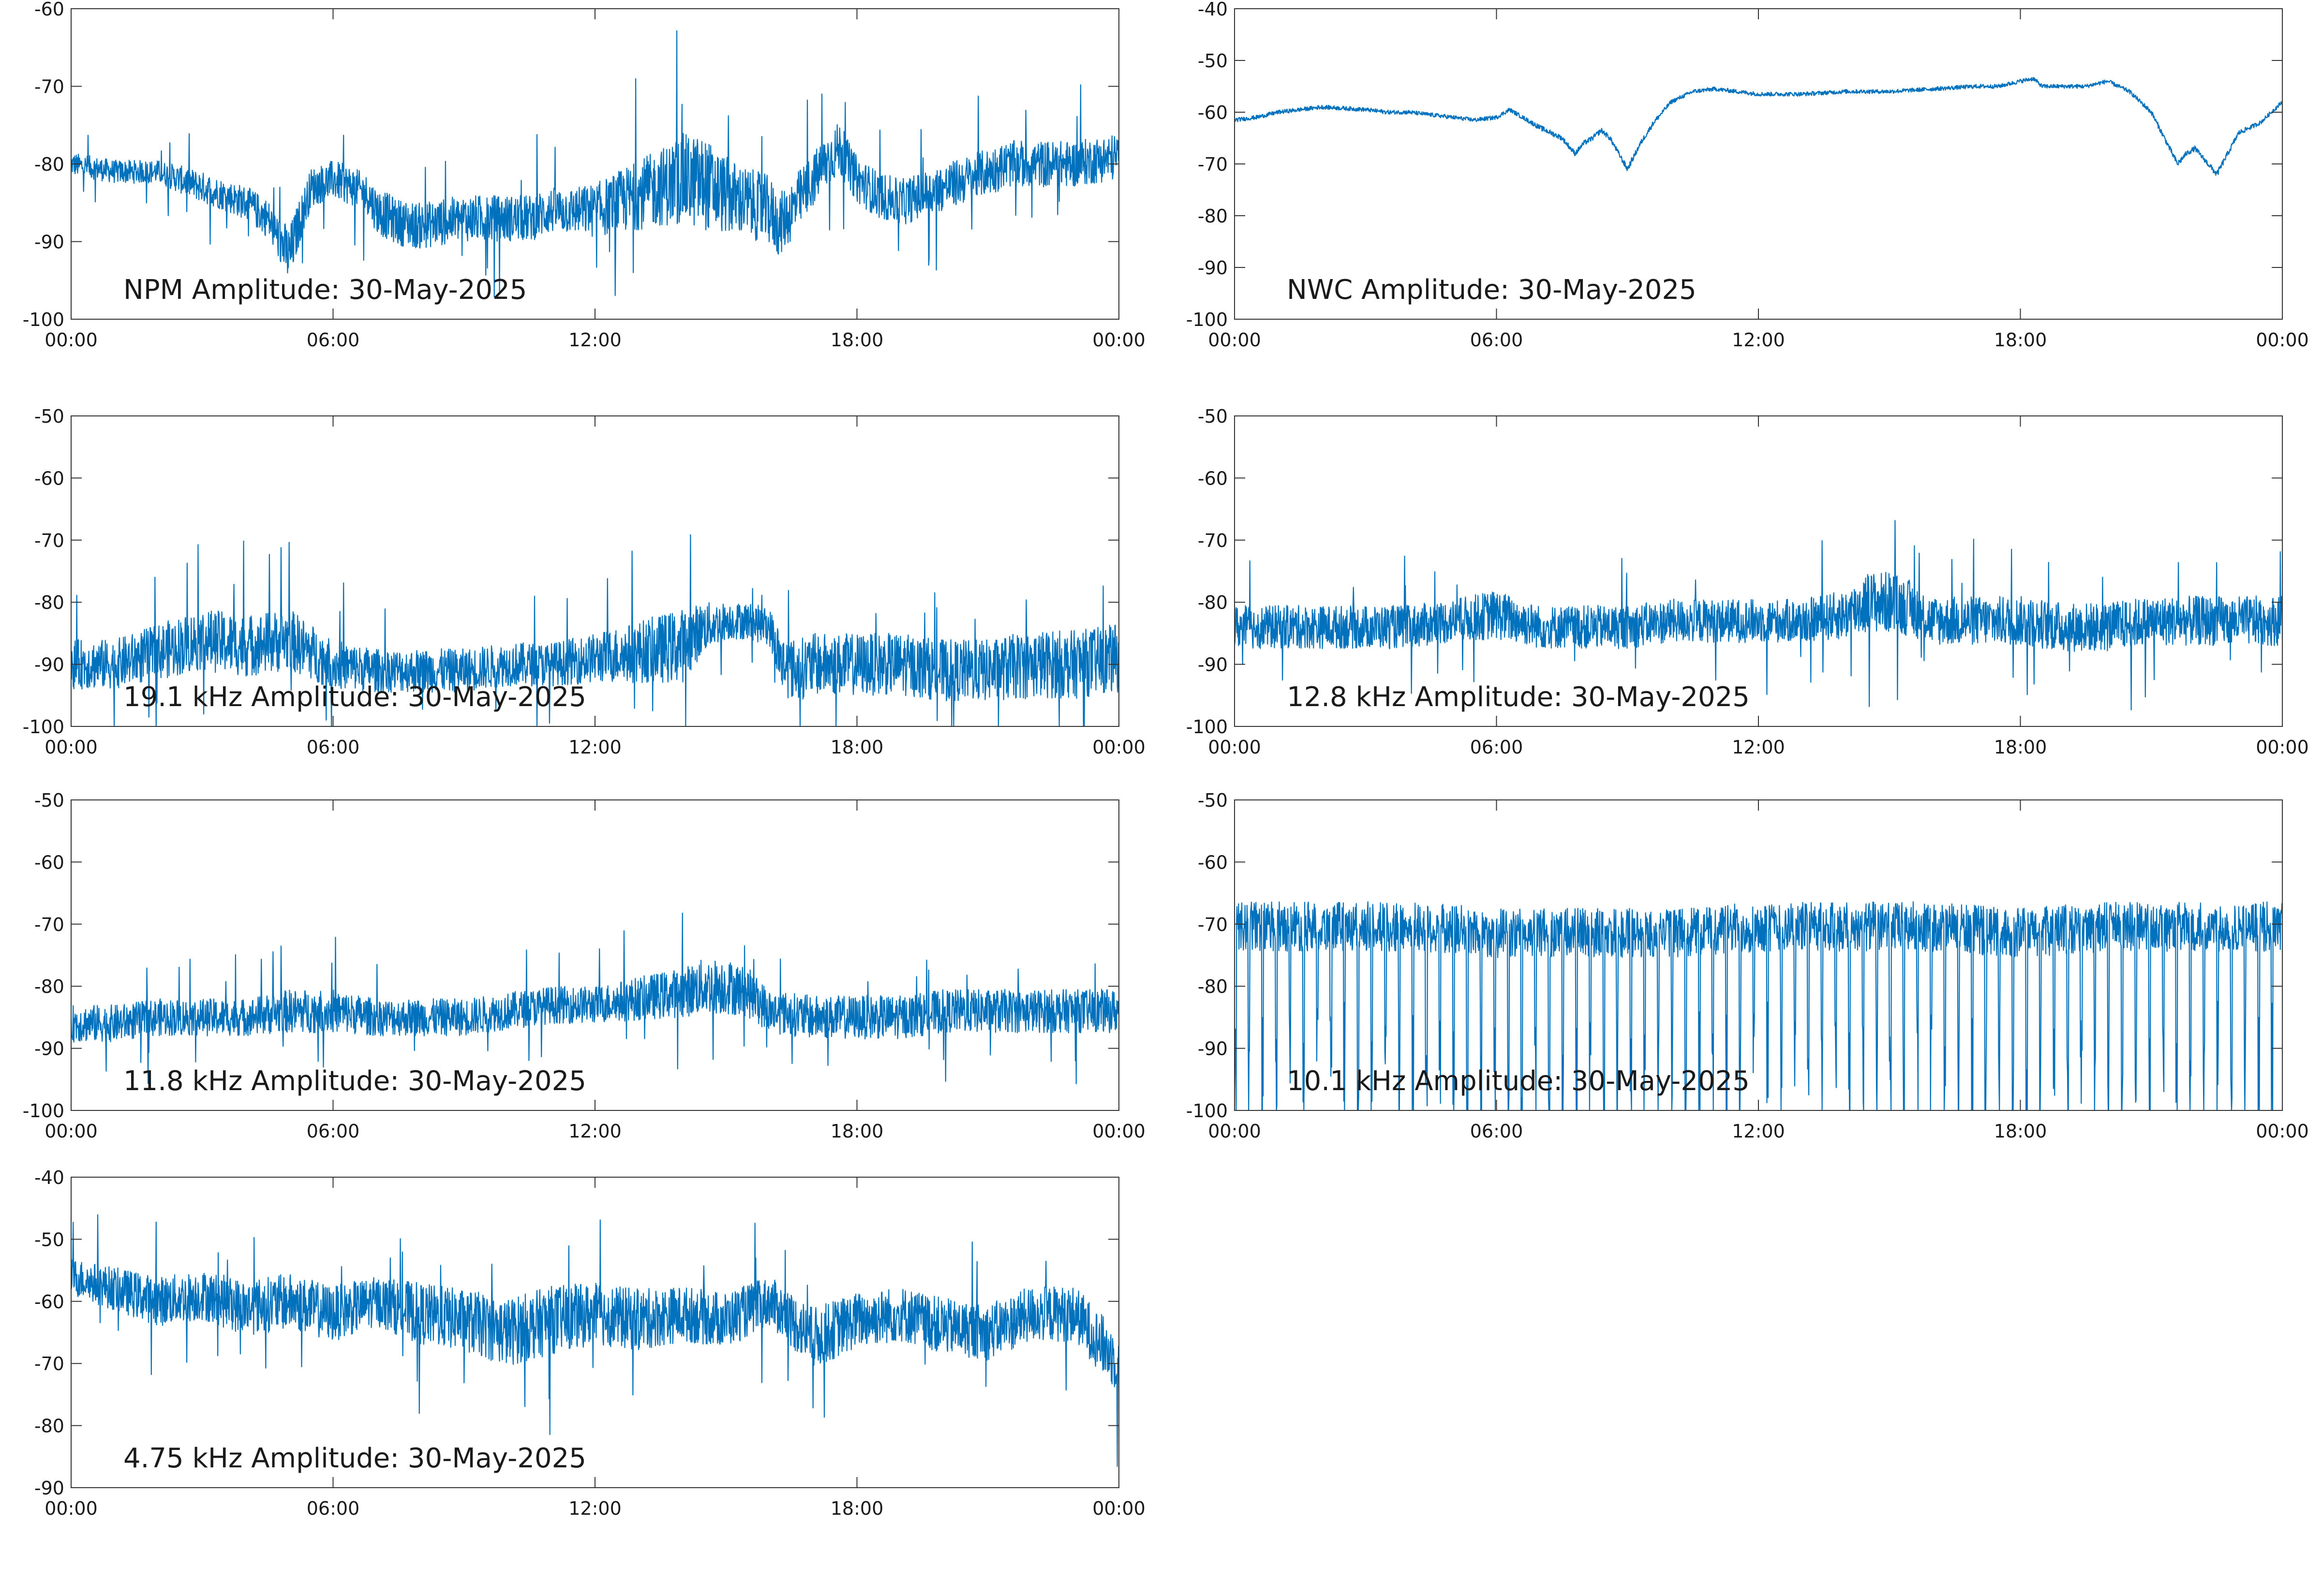  I want to click on panel-title: 4.75 kHz Amplitude: 30-May-2025, so click(354, 1458).